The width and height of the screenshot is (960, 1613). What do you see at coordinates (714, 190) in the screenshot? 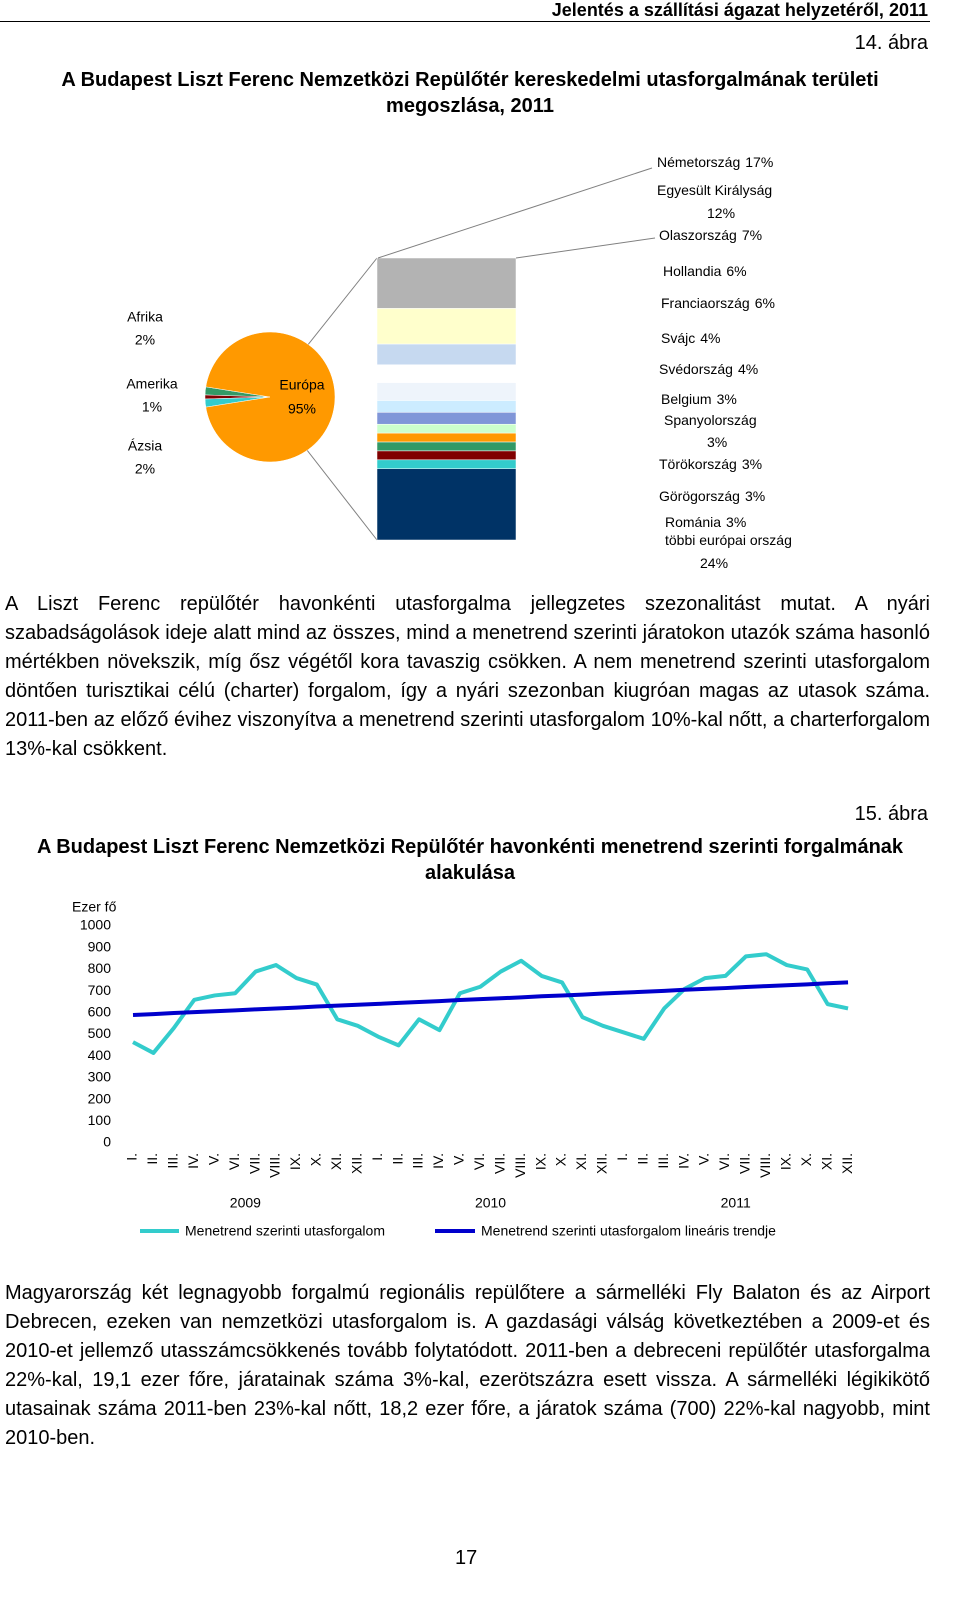
I see `segment-name: Egyesült Királyság` at bounding box center [714, 190].